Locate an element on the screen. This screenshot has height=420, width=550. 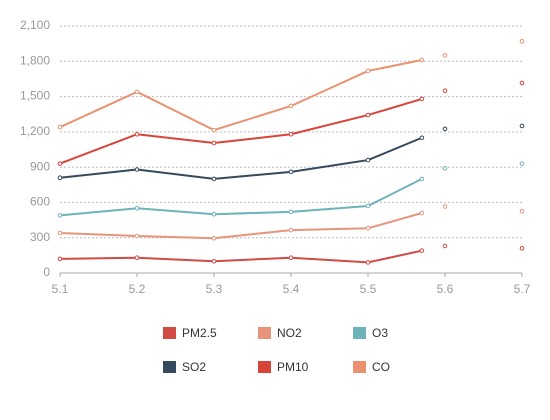
x-tick-label: 5.5 is located at coordinates (368, 289).